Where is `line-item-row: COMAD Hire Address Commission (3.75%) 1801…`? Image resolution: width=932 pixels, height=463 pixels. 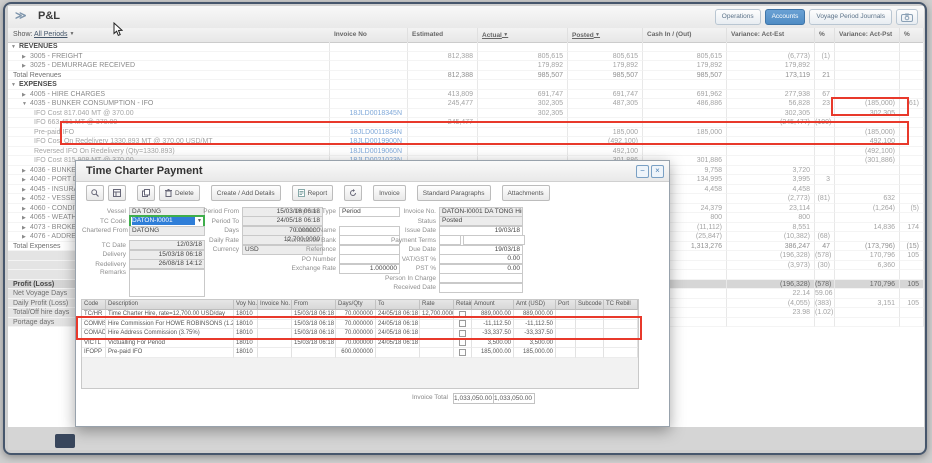
line-item-row: COMAD Hire Address Commission (3.75%) 1801… is located at coordinates (360, 334).